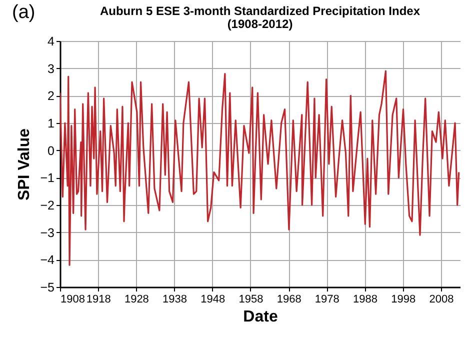  What do you see at coordinates (260, 24) in the screenshot?
I see `chart-subtitle: (1908-2012)` at bounding box center [260, 24].